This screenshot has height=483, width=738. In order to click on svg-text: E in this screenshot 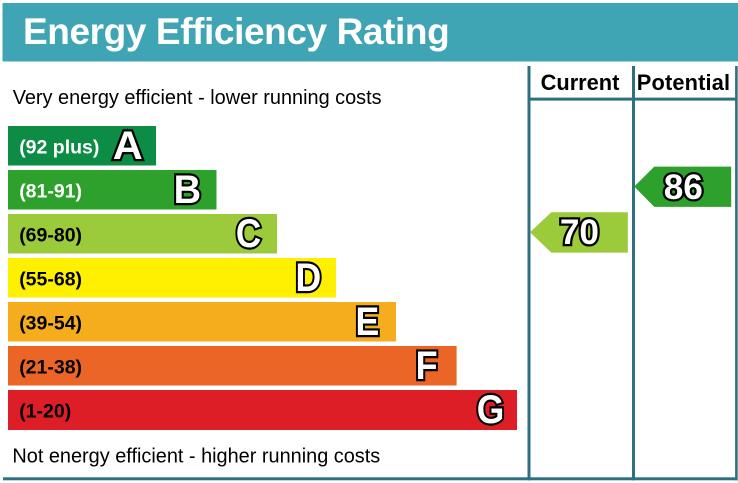, I will do `click(368, 322)`.